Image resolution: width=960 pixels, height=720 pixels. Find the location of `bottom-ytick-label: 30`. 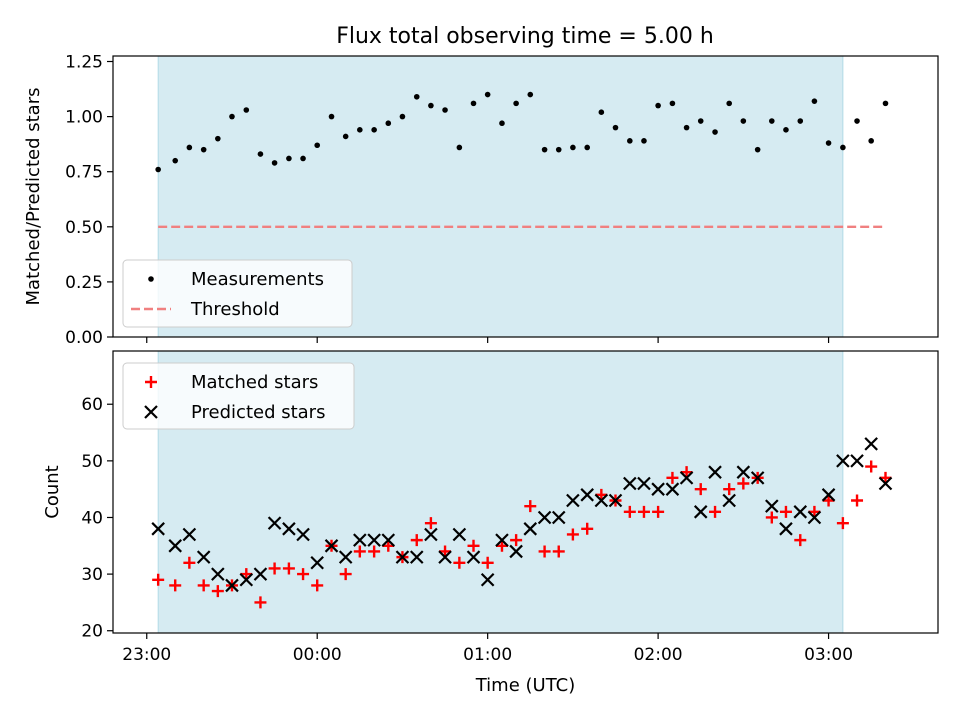

bottom-ytick-label: 30 is located at coordinates (92, 575).